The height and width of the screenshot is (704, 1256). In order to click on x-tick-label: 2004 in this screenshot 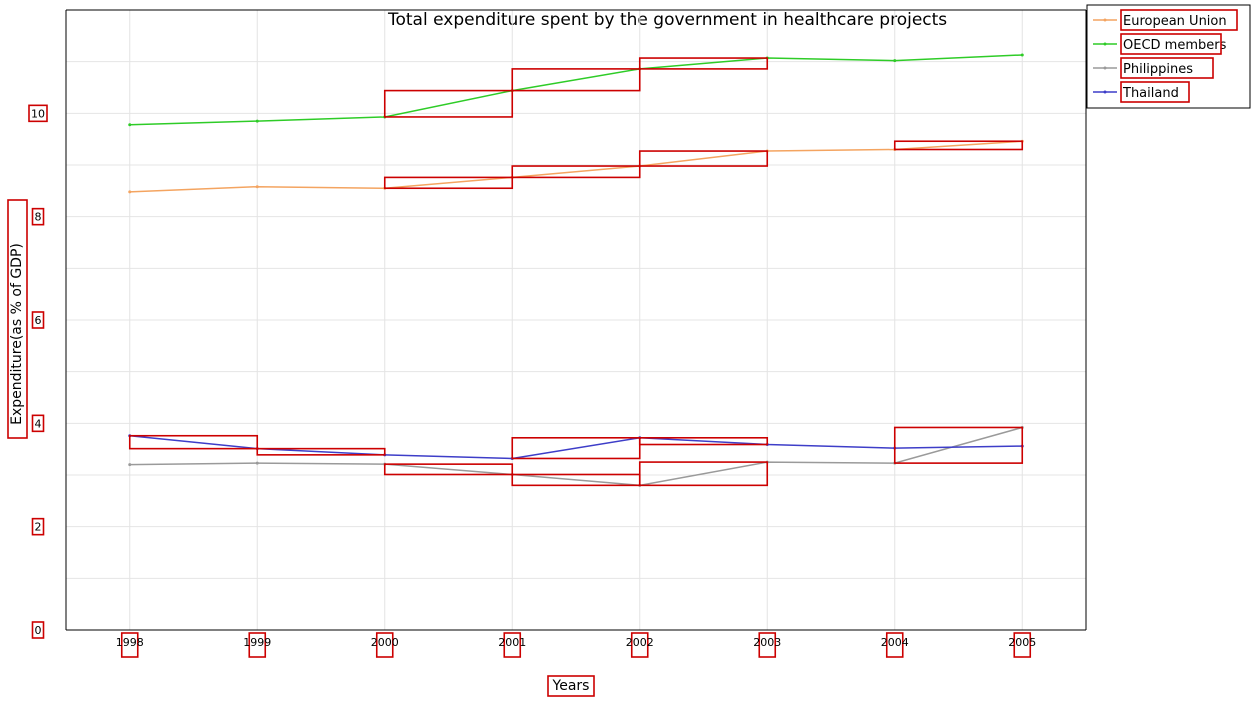, I will do `click(895, 642)`.